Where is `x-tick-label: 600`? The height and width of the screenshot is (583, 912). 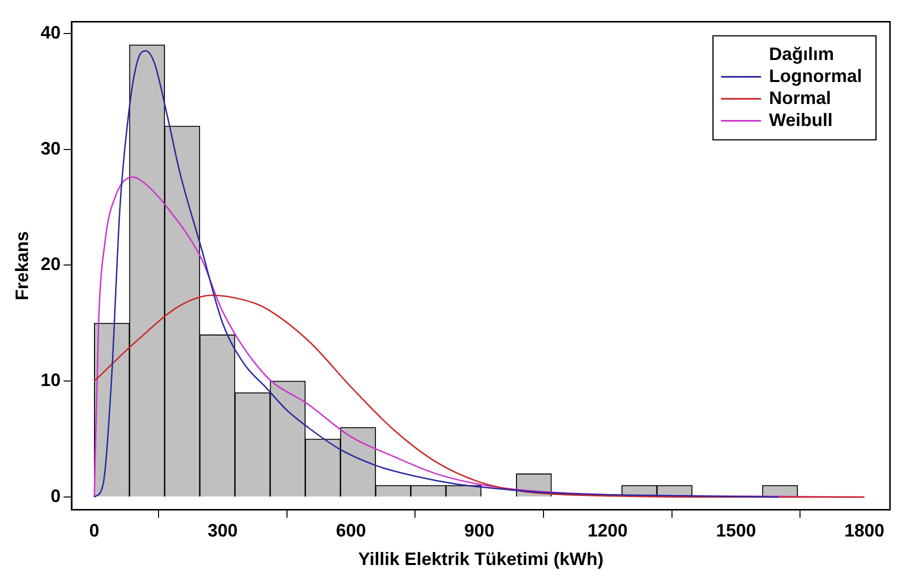 x-tick-label: 600 is located at coordinates (351, 530).